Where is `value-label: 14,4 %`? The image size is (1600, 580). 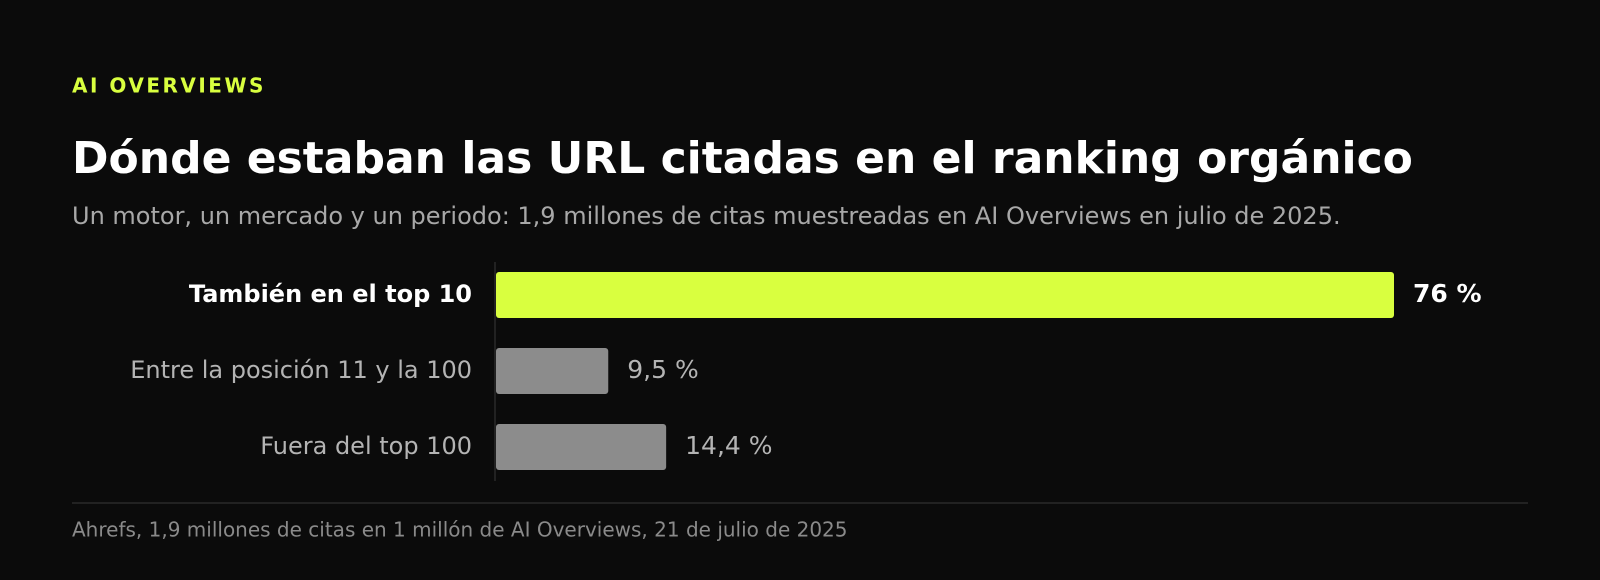
value-label: 14,4 % is located at coordinates (728, 445).